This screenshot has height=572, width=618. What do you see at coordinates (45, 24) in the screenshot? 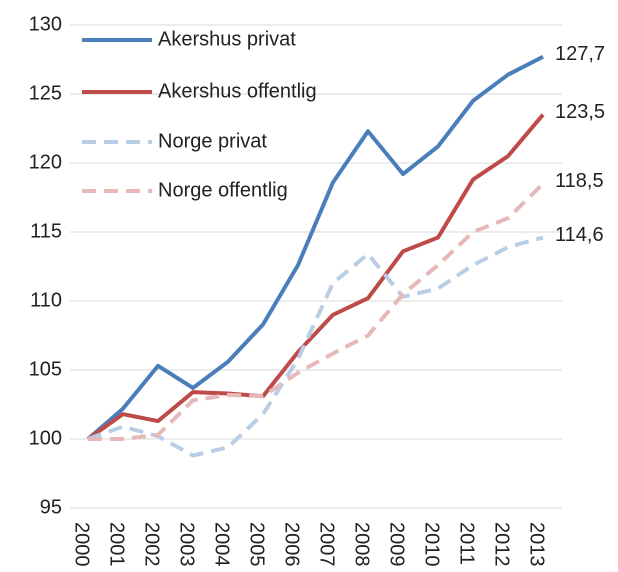
I see `y-tick-label: 130` at bounding box center [45, 24].